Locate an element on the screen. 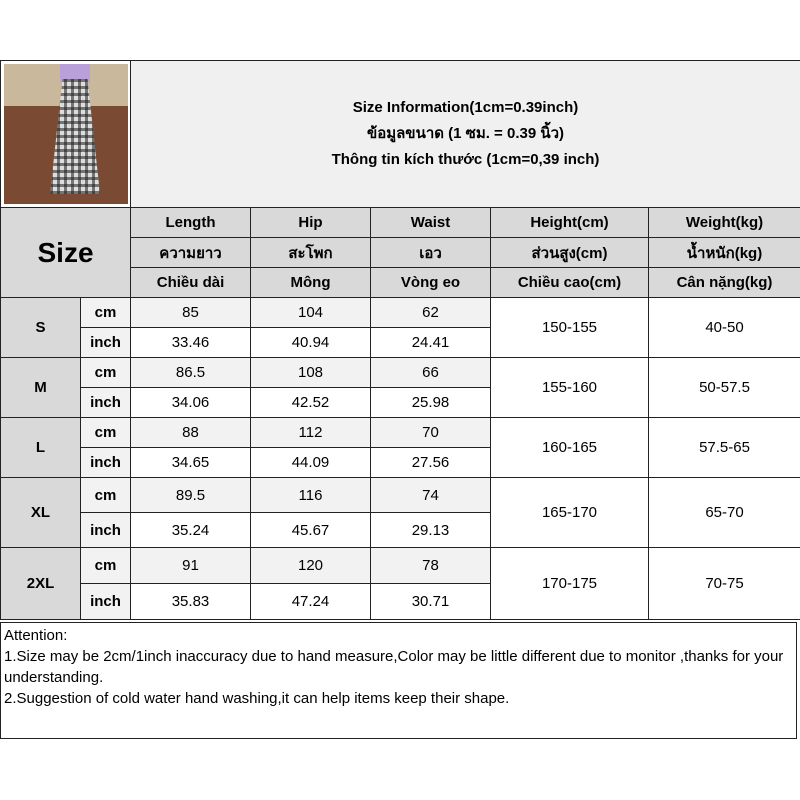 The height and width of the screenshot is (800, 800). measurement-cell: 62 is located at coordinates (430, 312).